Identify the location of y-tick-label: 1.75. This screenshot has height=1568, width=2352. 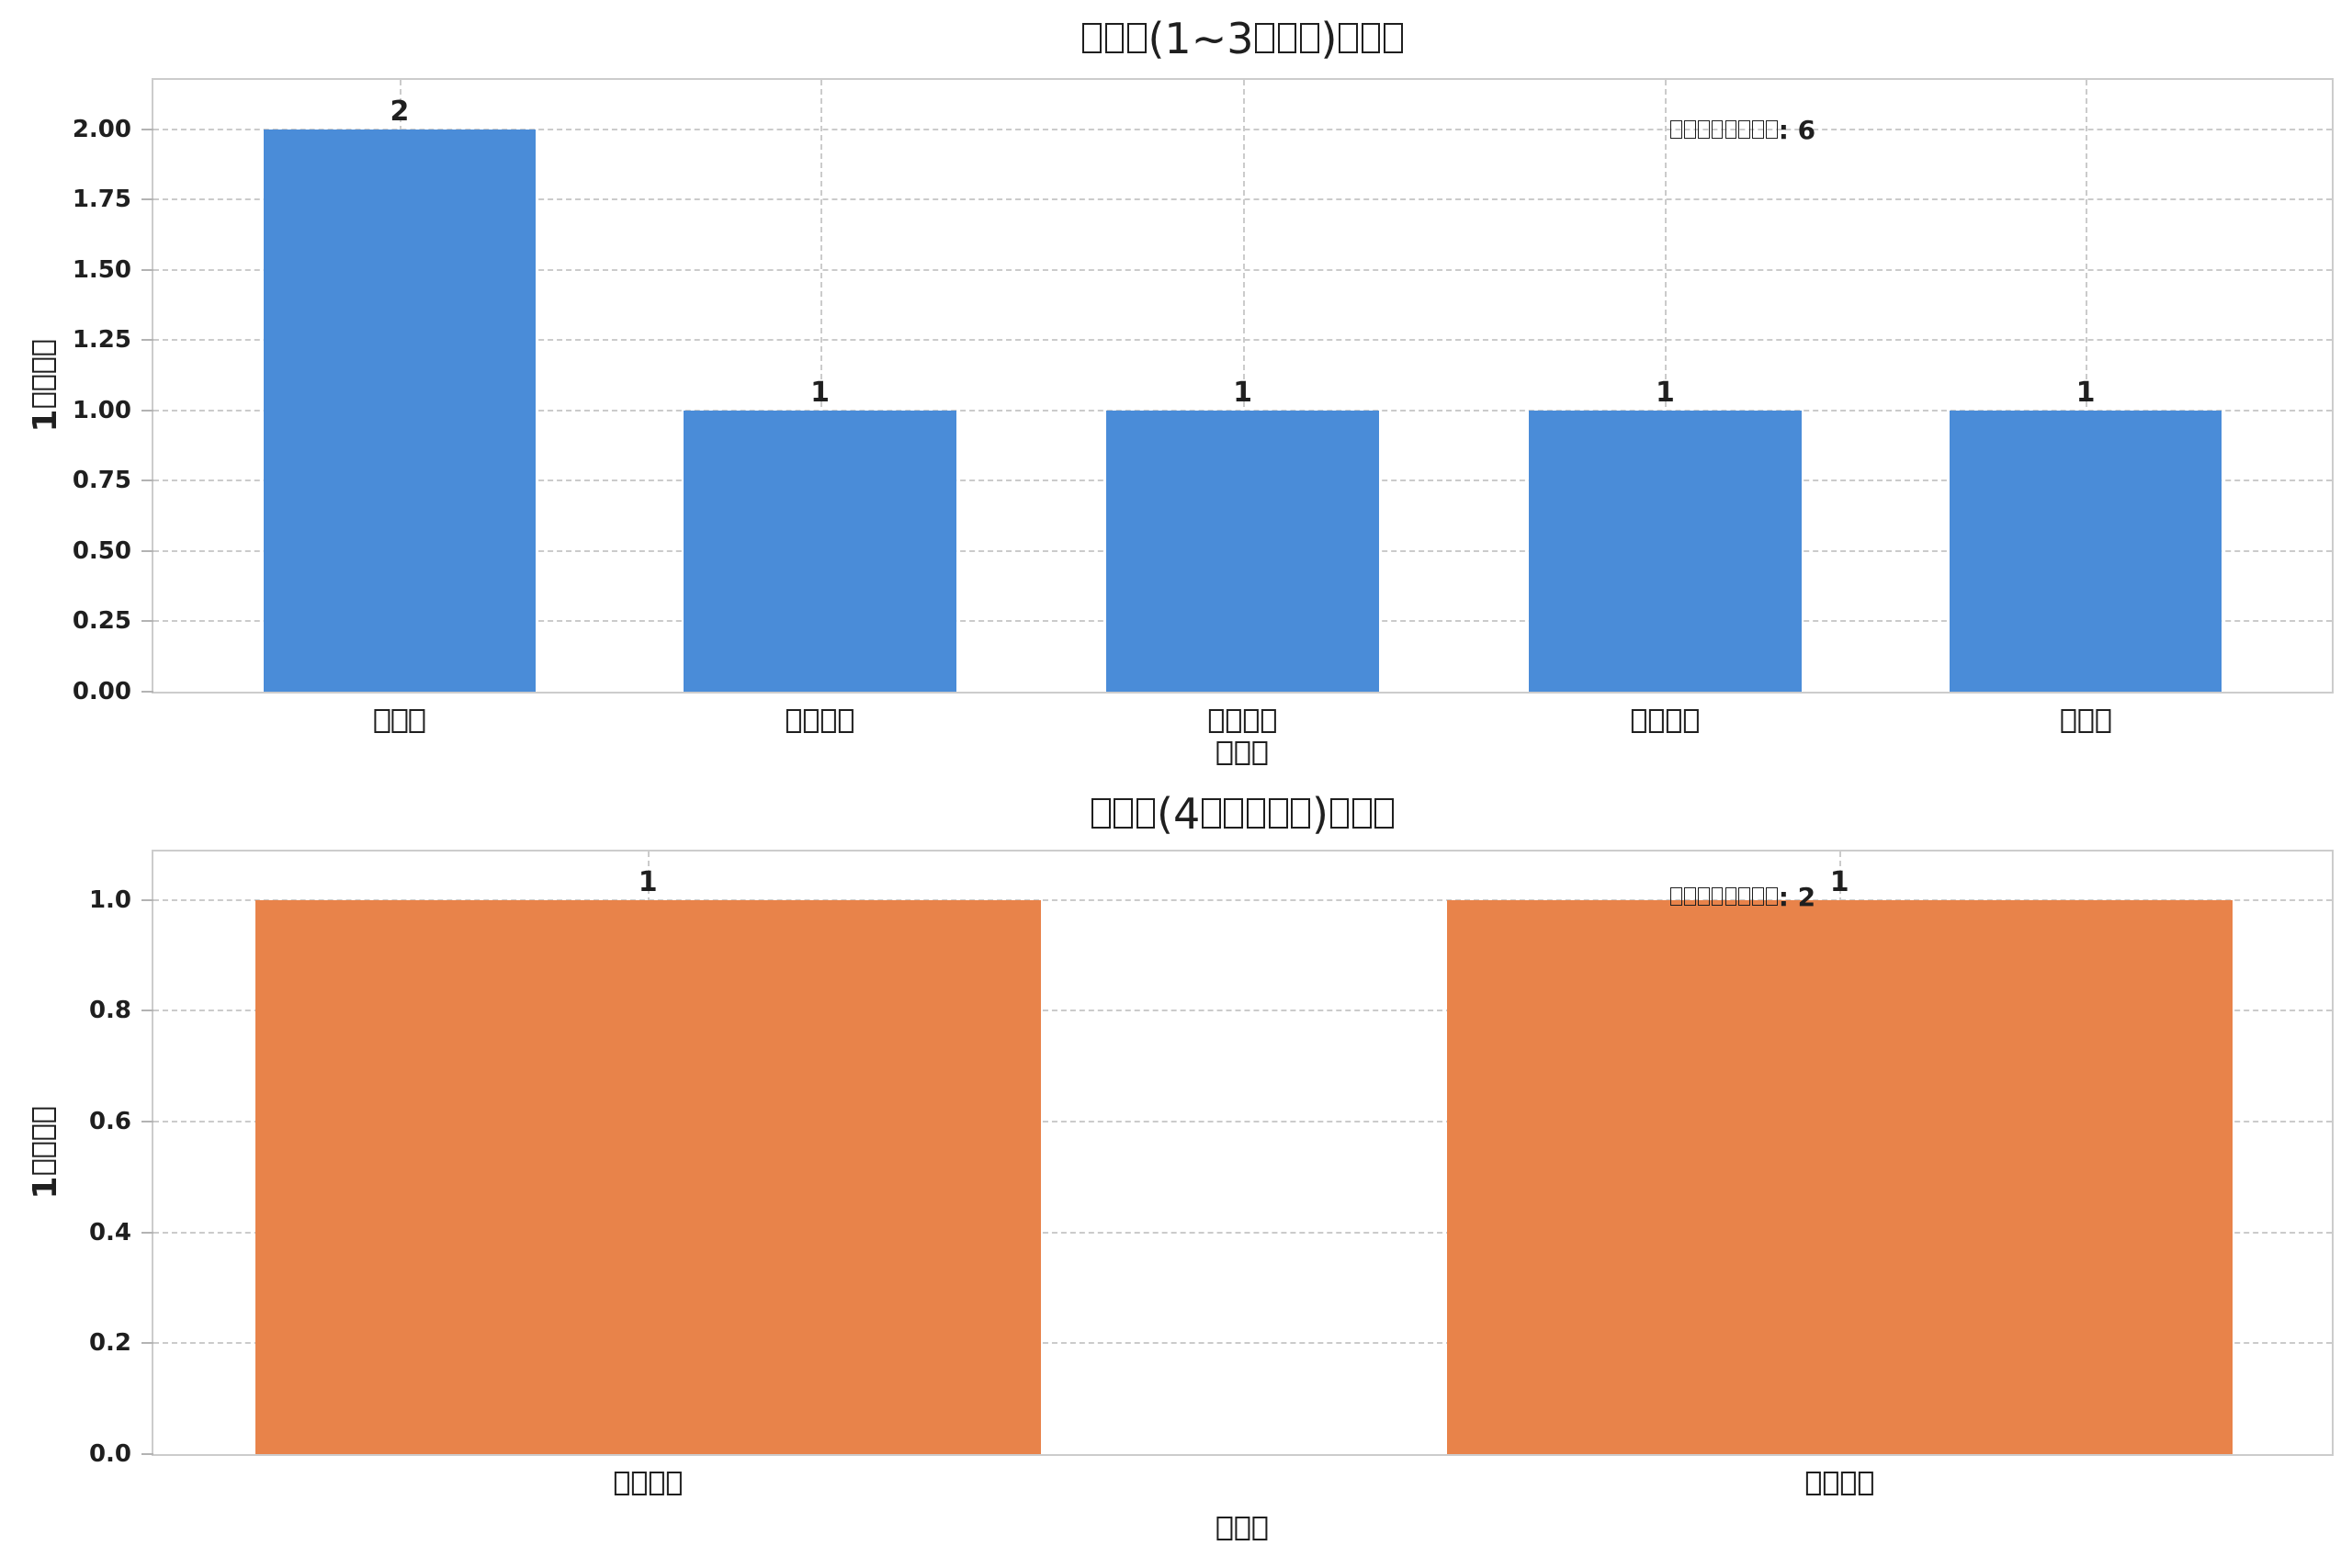
(101, 200).